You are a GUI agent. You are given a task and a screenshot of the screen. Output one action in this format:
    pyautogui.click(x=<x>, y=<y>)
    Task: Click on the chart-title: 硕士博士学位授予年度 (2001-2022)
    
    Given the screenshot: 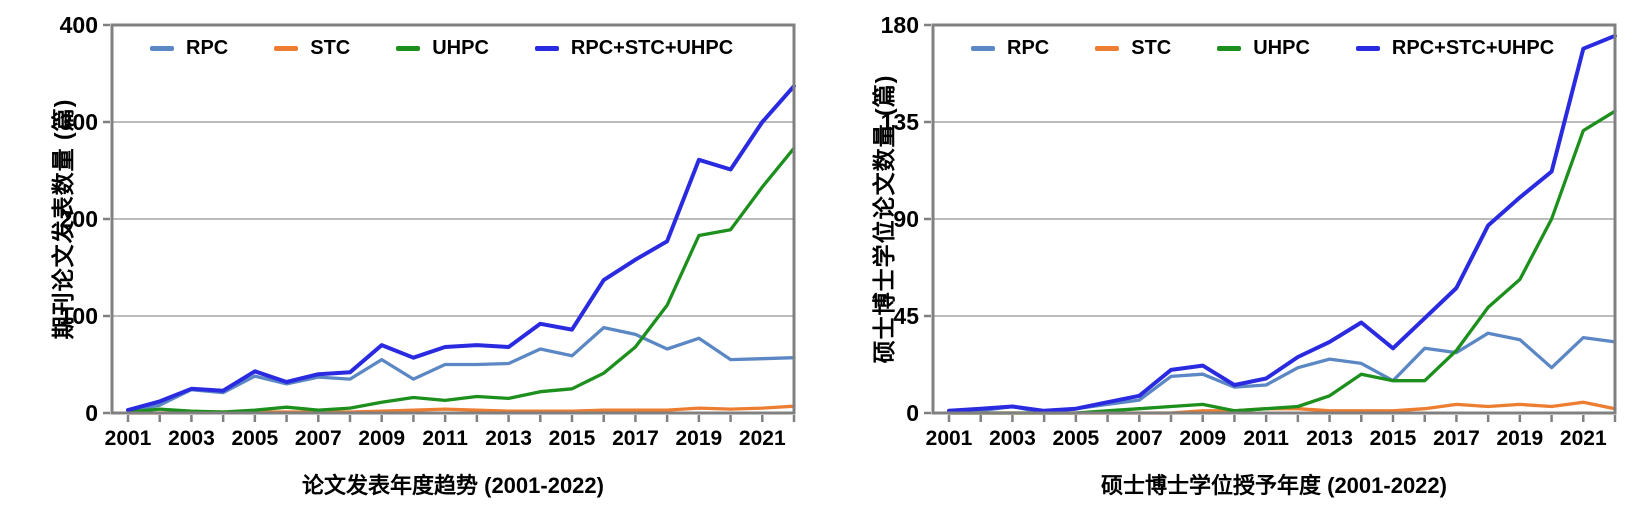 What is the action you would take?
    pyautogui.click(x=1274, y=485)
    